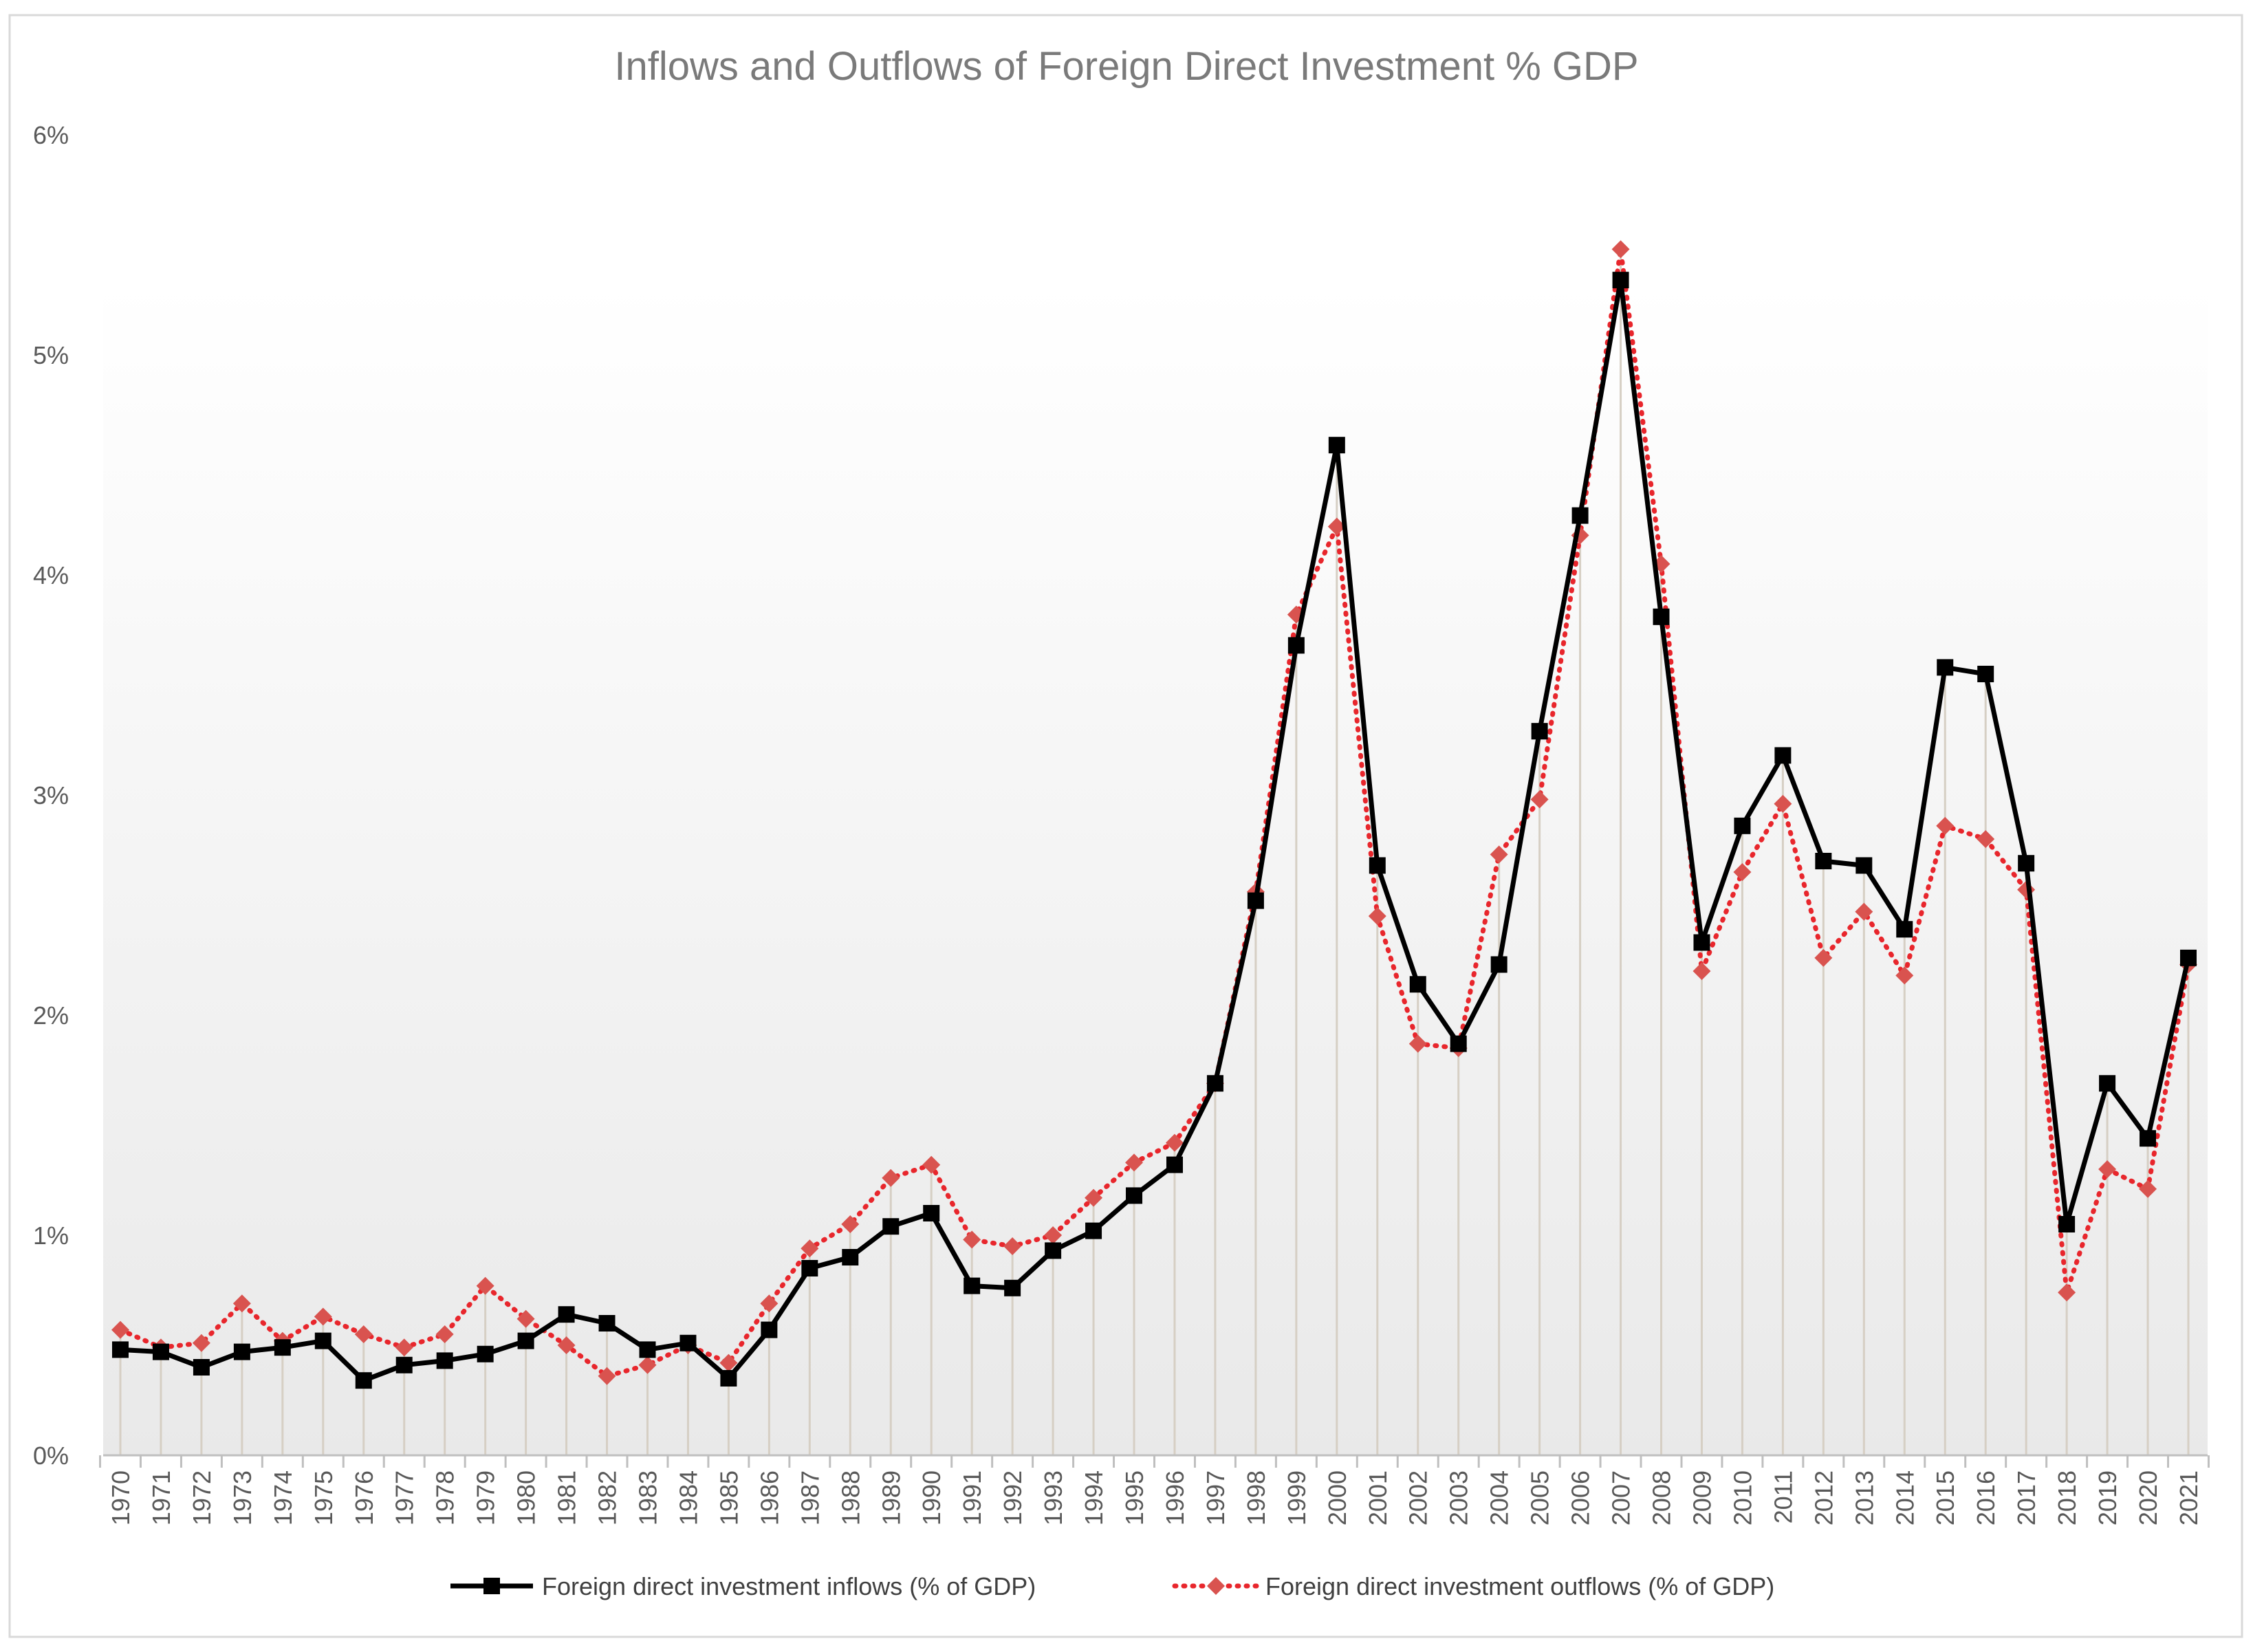 The height and width of the screenshot is (1652, 2253). What do you see at coordinates (1823, 1497) in the screenshot?
I see `x-tick-label: 2012` at bounding box center [1823, 1497].